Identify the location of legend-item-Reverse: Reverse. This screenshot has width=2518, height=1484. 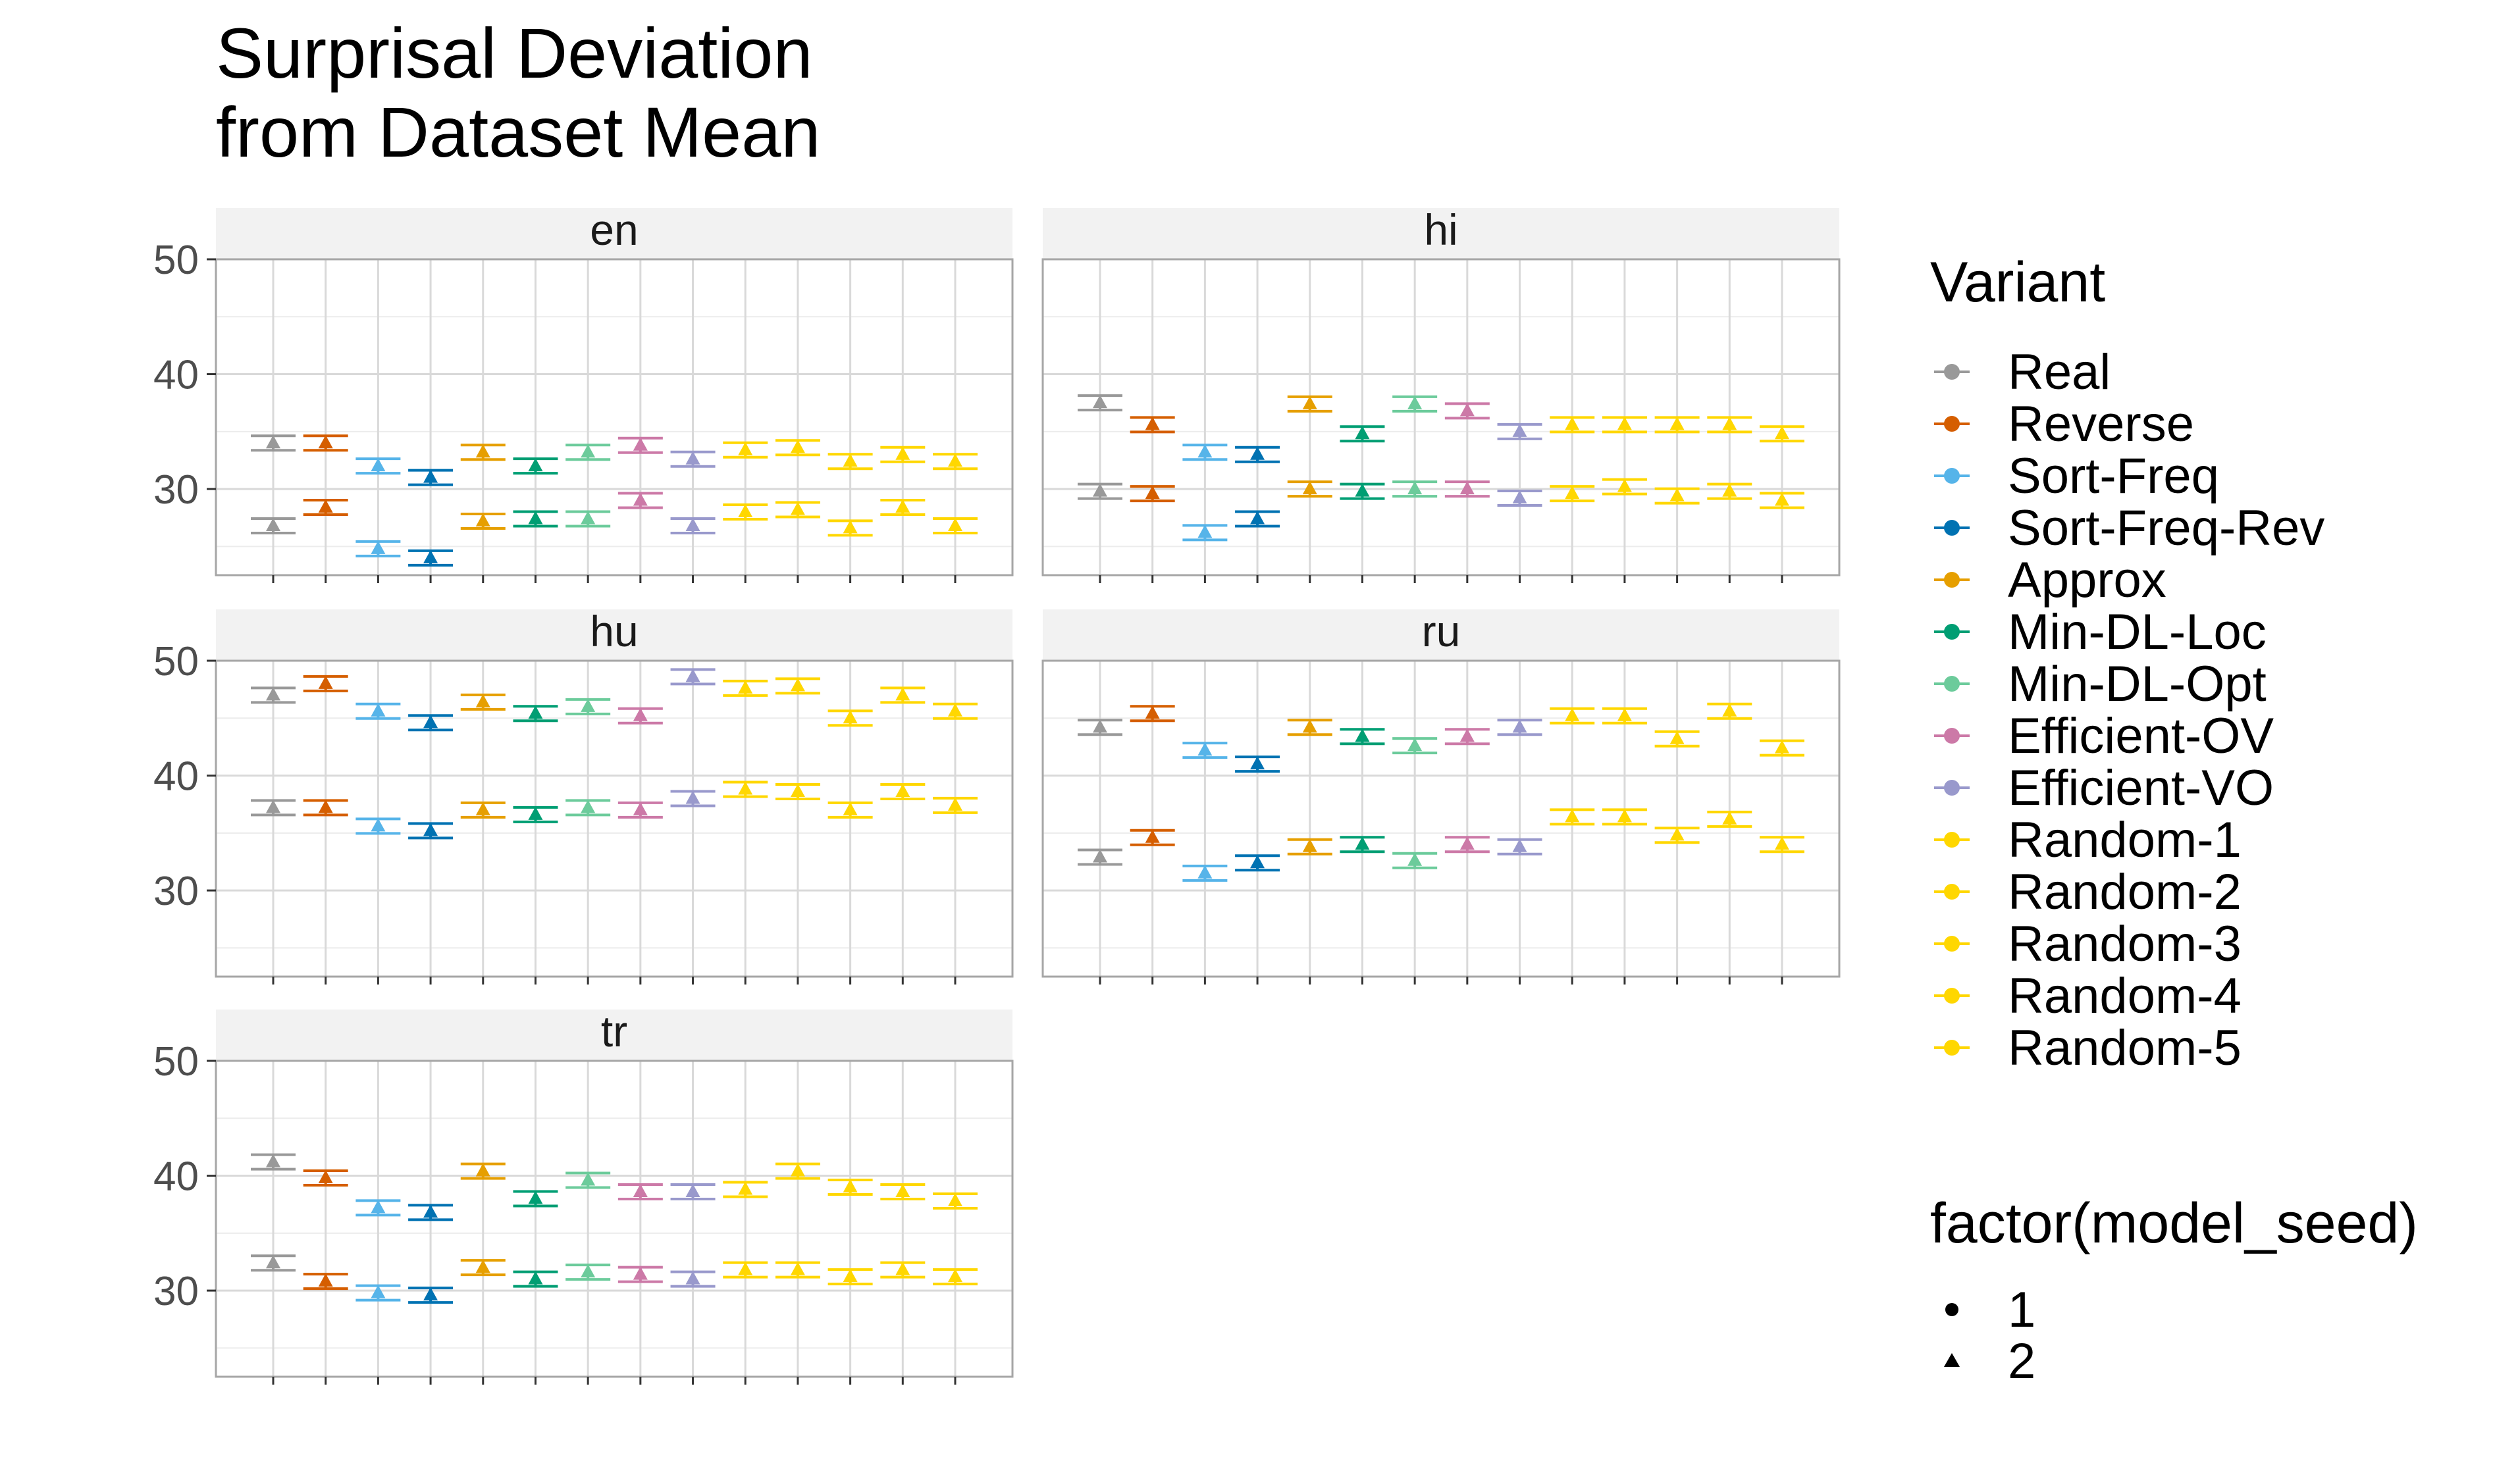
(2064, 424).